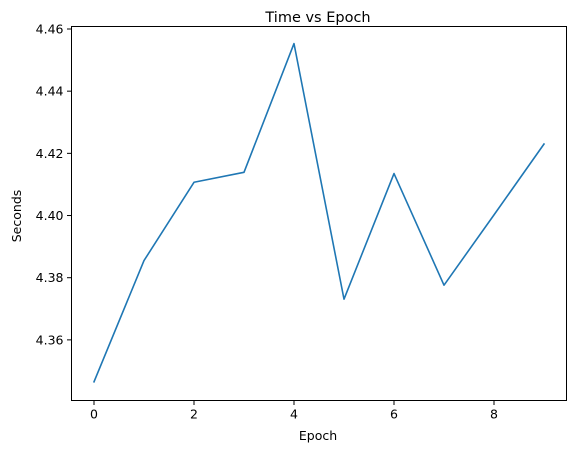 This screenshot has height=453, width=576. I want to click on y-axis-label: Seconds, so click(16, 216).